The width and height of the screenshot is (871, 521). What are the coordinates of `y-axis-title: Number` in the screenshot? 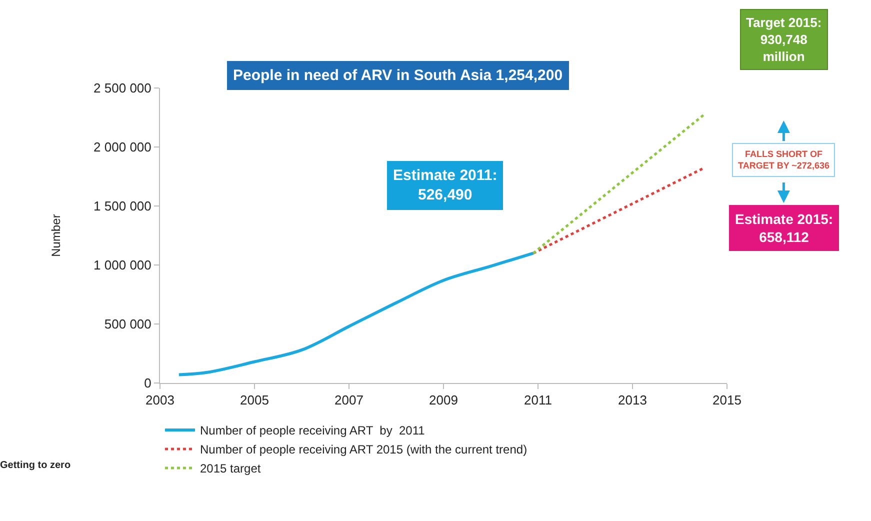 It's located at (55, 235).